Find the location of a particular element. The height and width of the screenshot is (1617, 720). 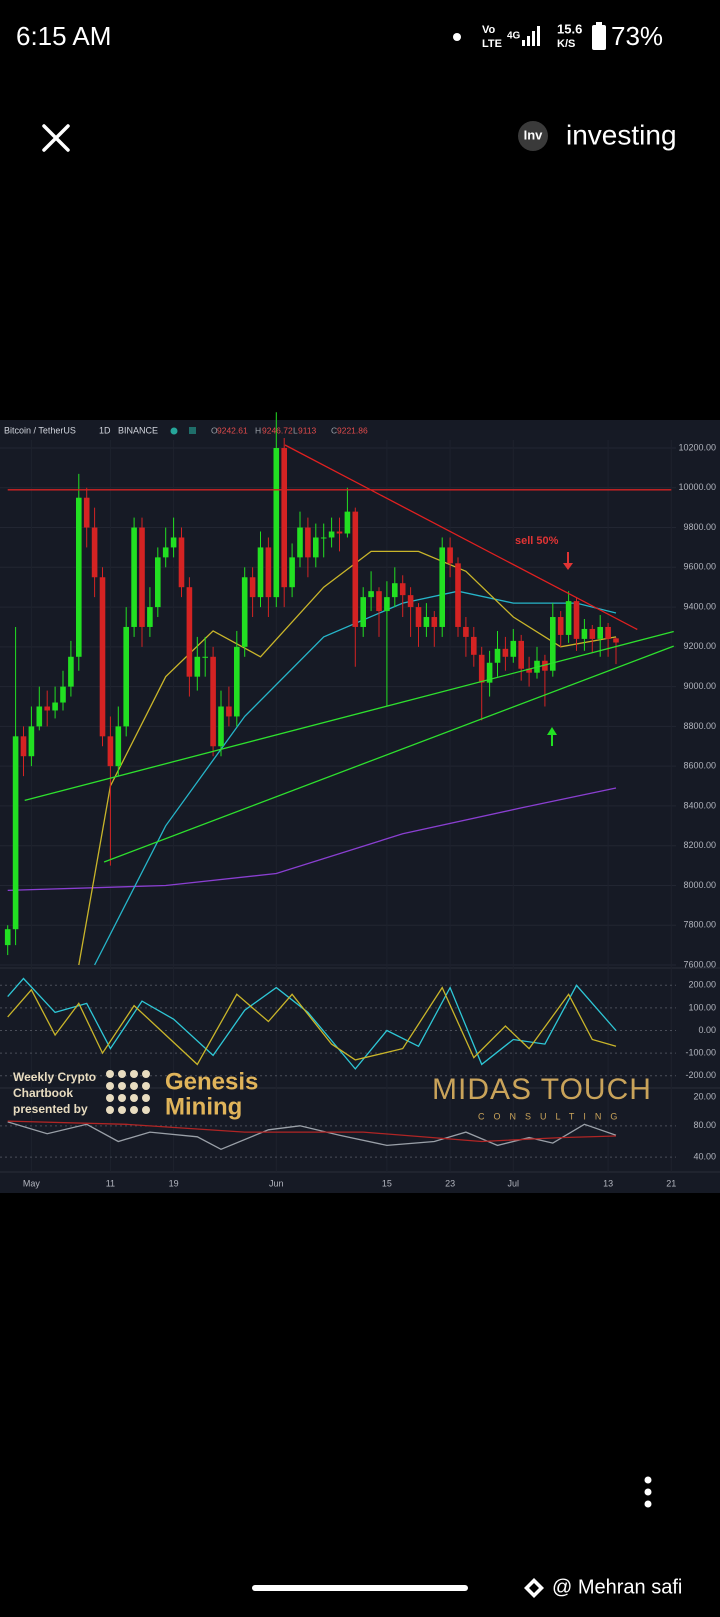

y-tick-label: 9000.00 is located at coordinates (699, 686).